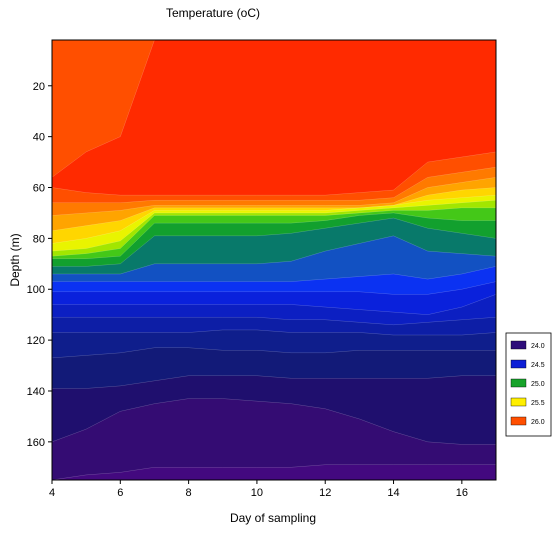 The image size is (552, 535). What do you see at coordinates (257, 493) in the screenshot?
I see `x-tick-label: 10` at bounding box center [257, 493].